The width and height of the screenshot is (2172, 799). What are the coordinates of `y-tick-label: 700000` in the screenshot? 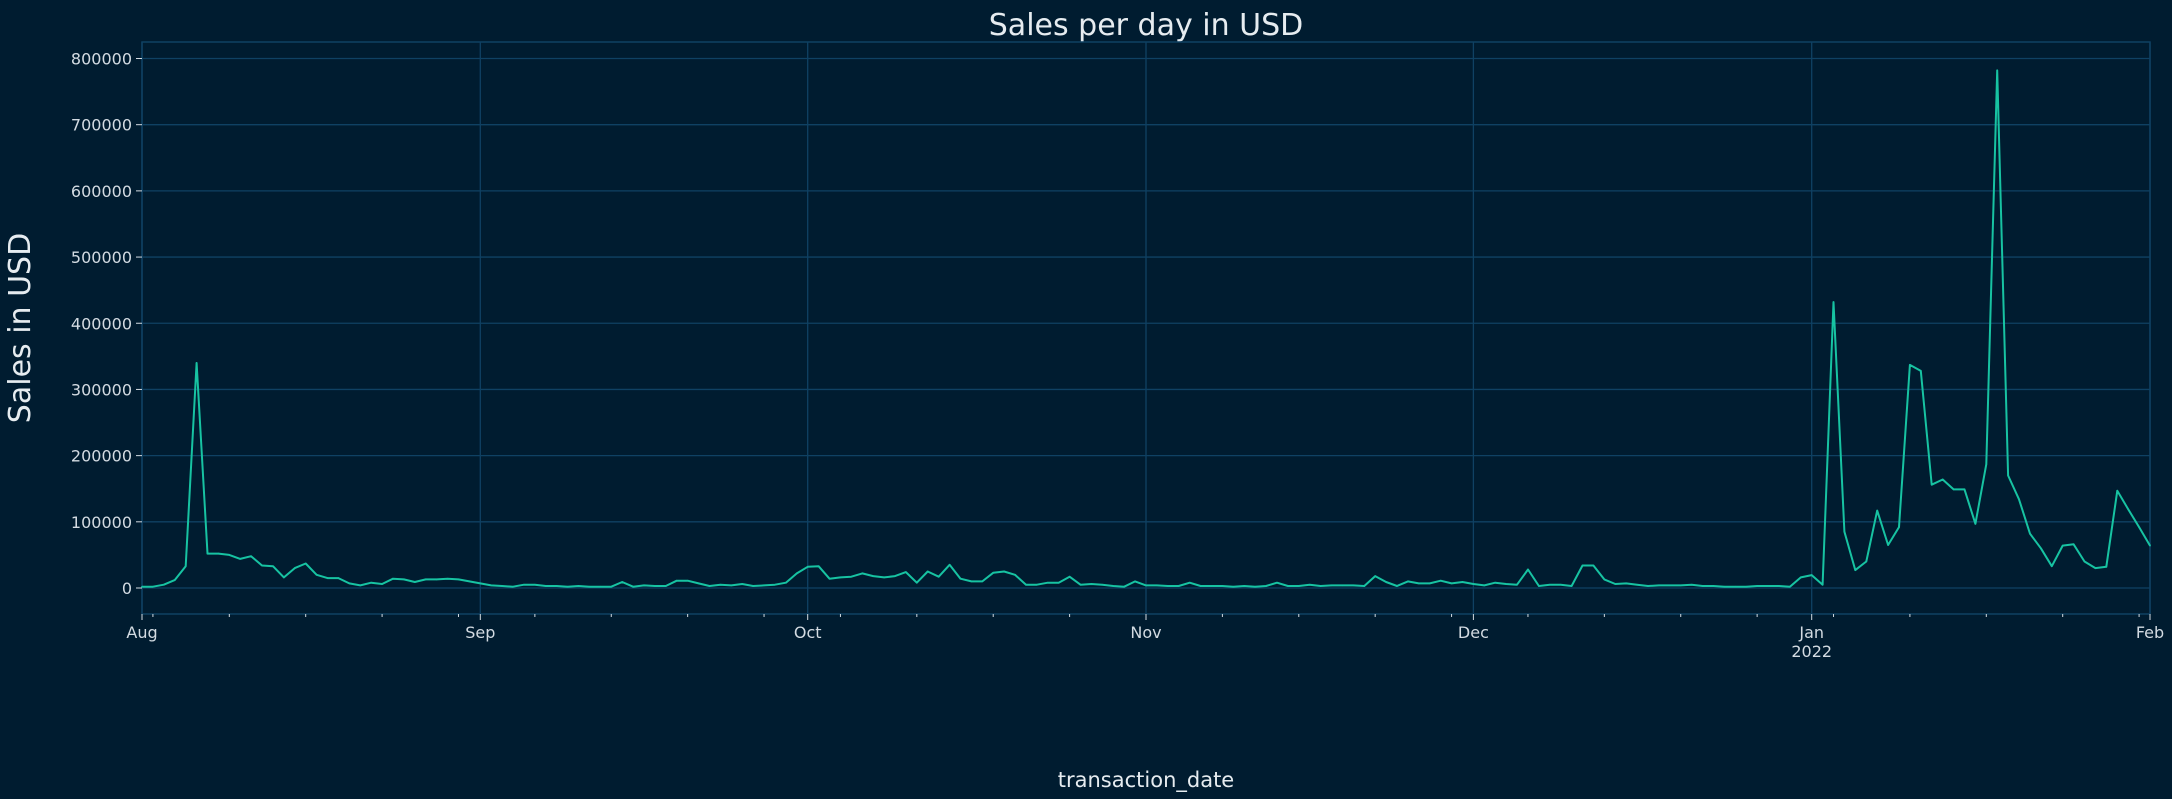 It's located at (101, 125).